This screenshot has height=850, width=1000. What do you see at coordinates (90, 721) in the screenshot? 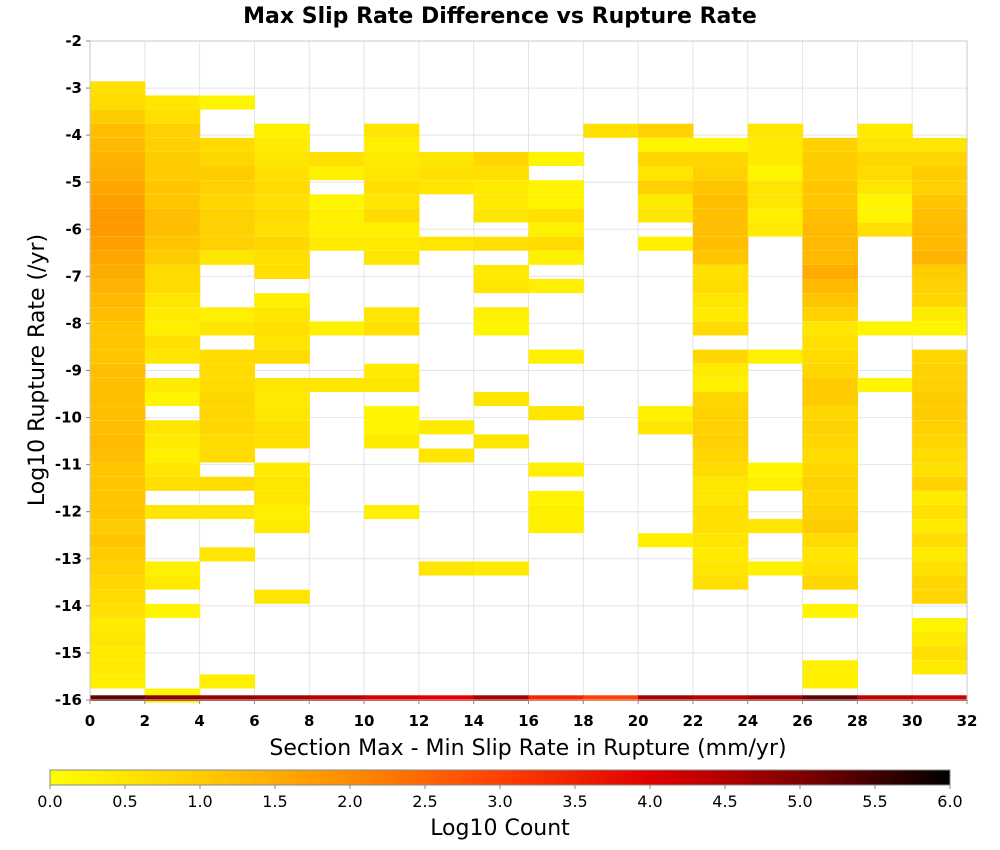
I see `x-tick-label: 0` at bounding box center [90, 721].